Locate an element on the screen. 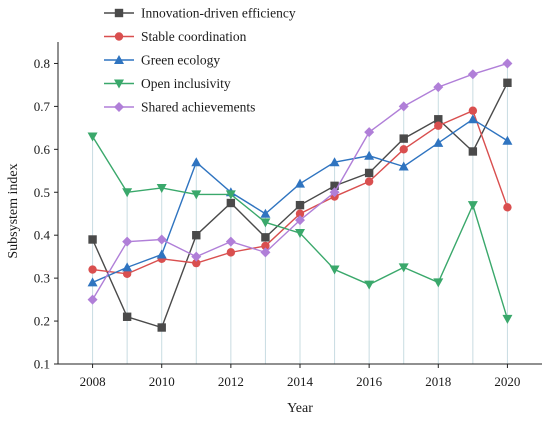 This screenshot has height=421, width=550. legend-item: Open inclusivity is located at coordinates (167, 83).